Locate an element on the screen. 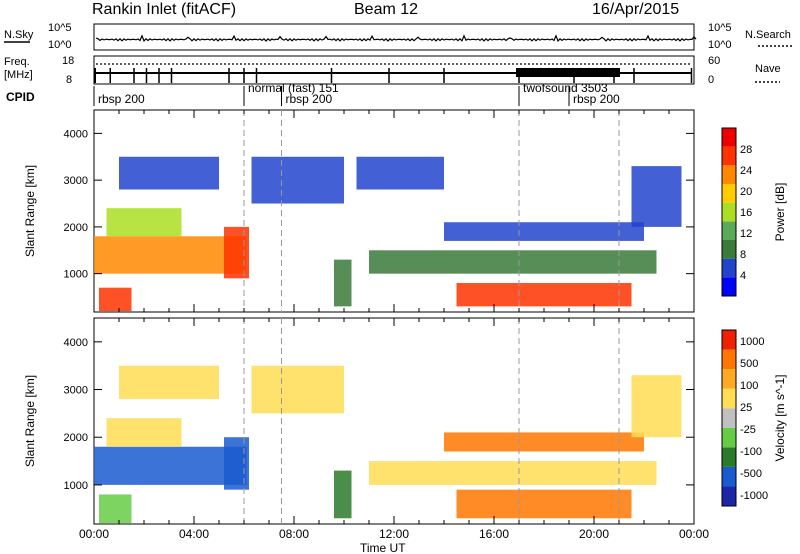 The height and width of the screenshot is (554, 800). station-title: Rankin Inlet (fitACF) is located at coordinates (164, 9).